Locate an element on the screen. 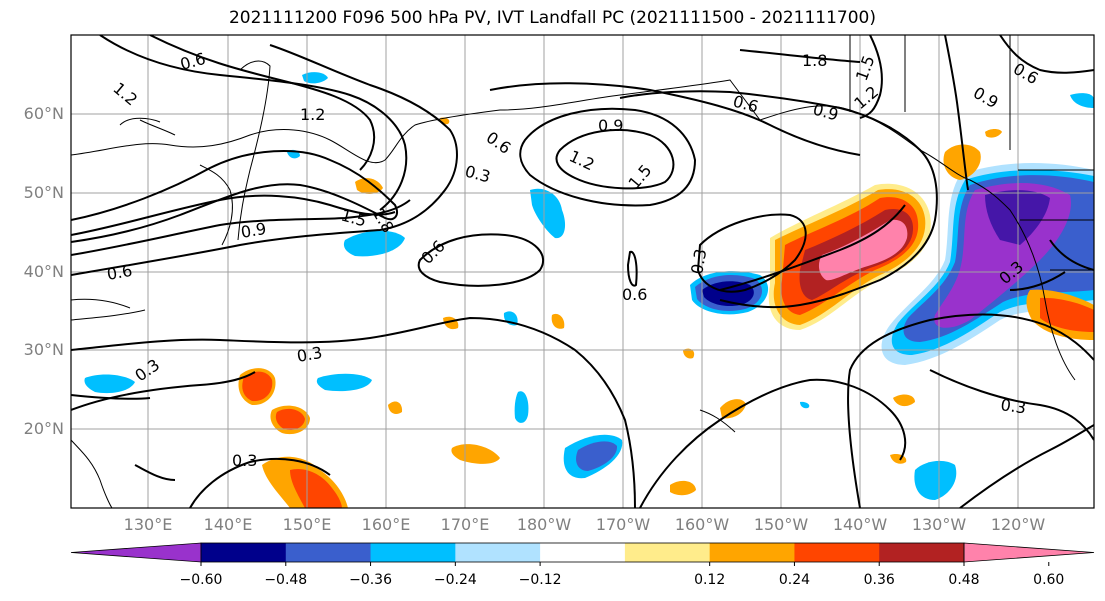 The width and height of the screenshot is (1105, 601). lat-label: 30°N is located at coordinates (43, 349).